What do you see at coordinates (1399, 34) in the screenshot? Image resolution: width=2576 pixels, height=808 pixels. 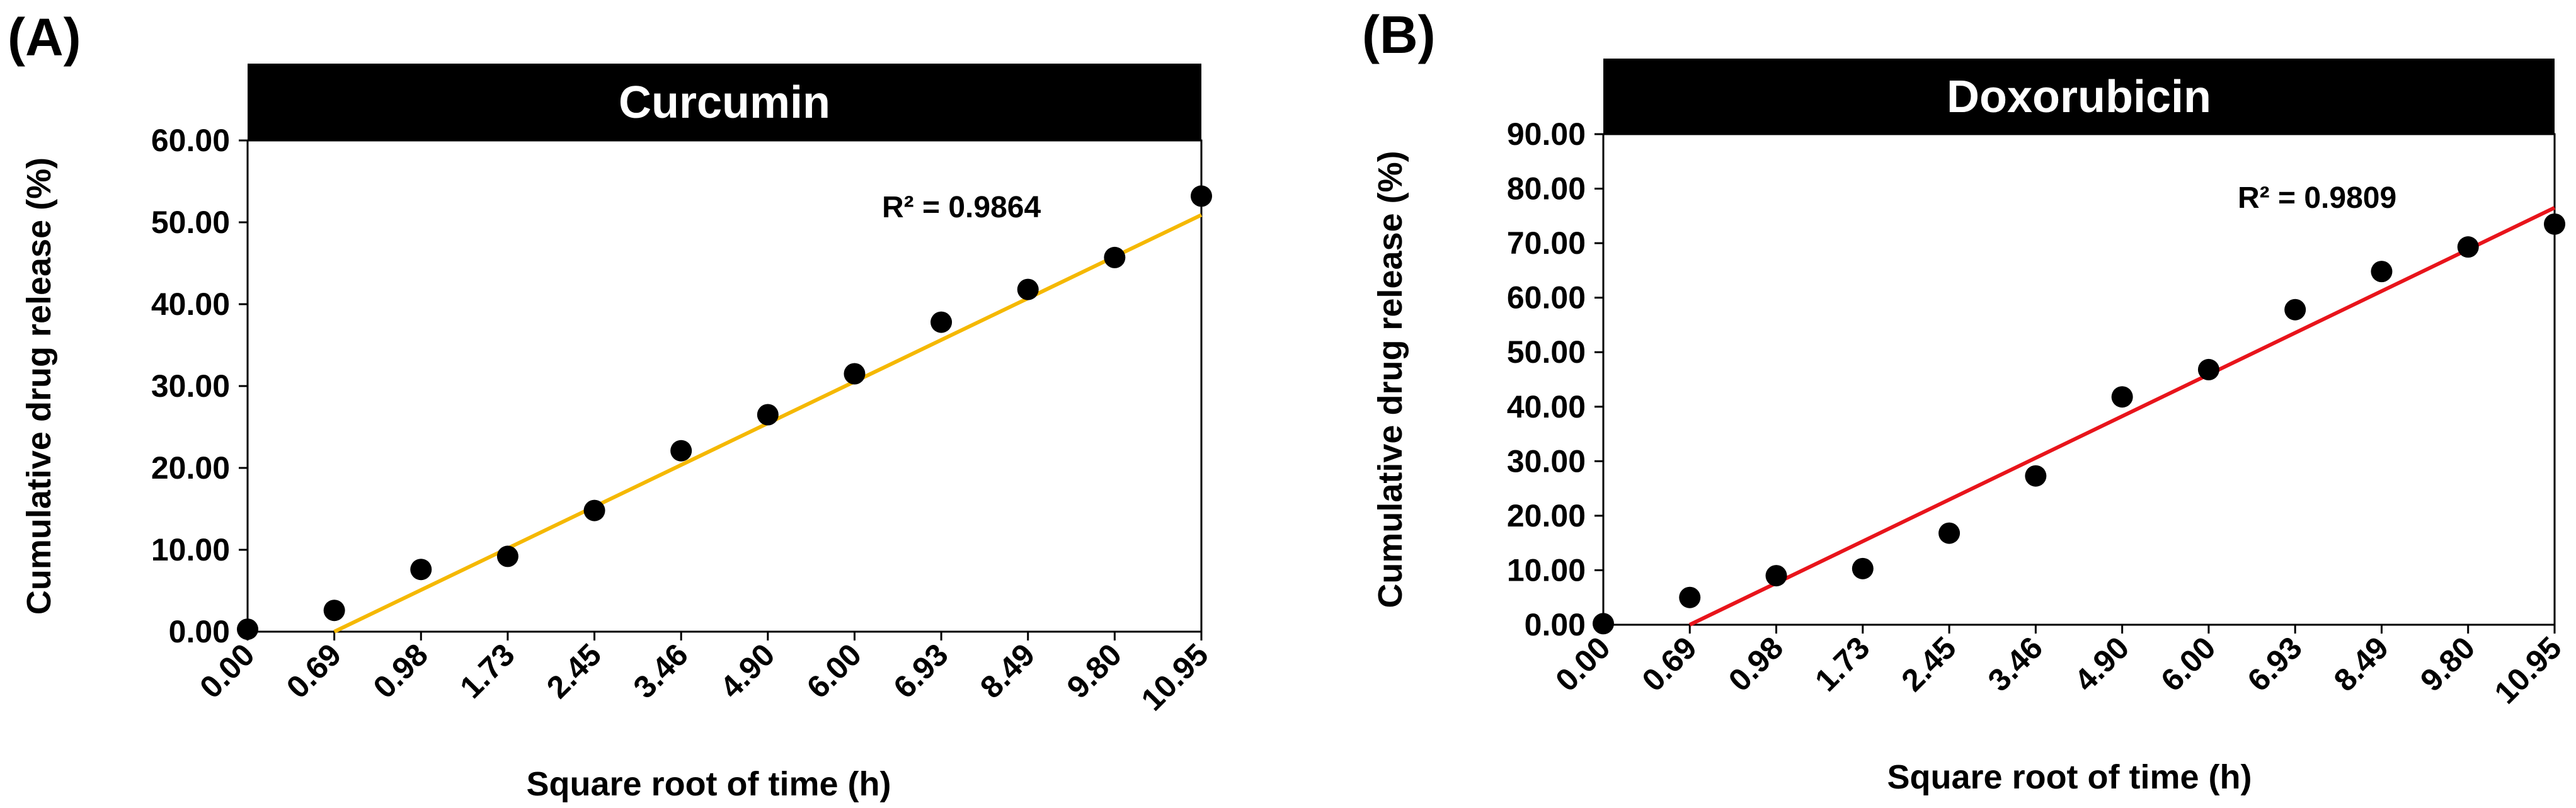 I see `panel-label: (B)` at bounding box center [1399, 34].